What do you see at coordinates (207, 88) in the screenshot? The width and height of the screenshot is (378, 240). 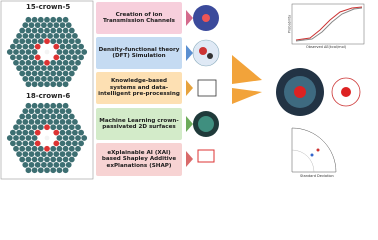 I see `icon-data` at bounding box center [207, 88].